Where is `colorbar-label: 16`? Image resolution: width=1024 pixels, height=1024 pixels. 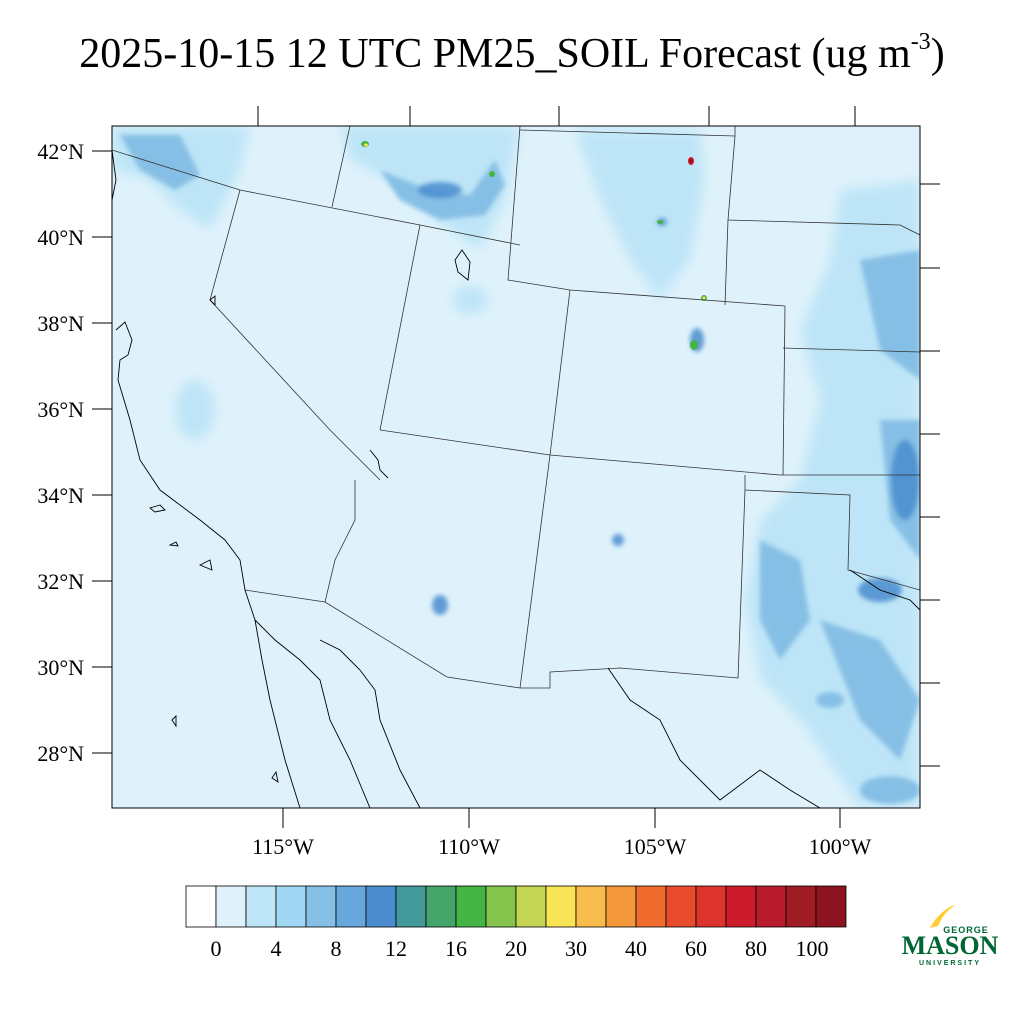
colorbar-label: 16 is located at coordinates (456, 948).